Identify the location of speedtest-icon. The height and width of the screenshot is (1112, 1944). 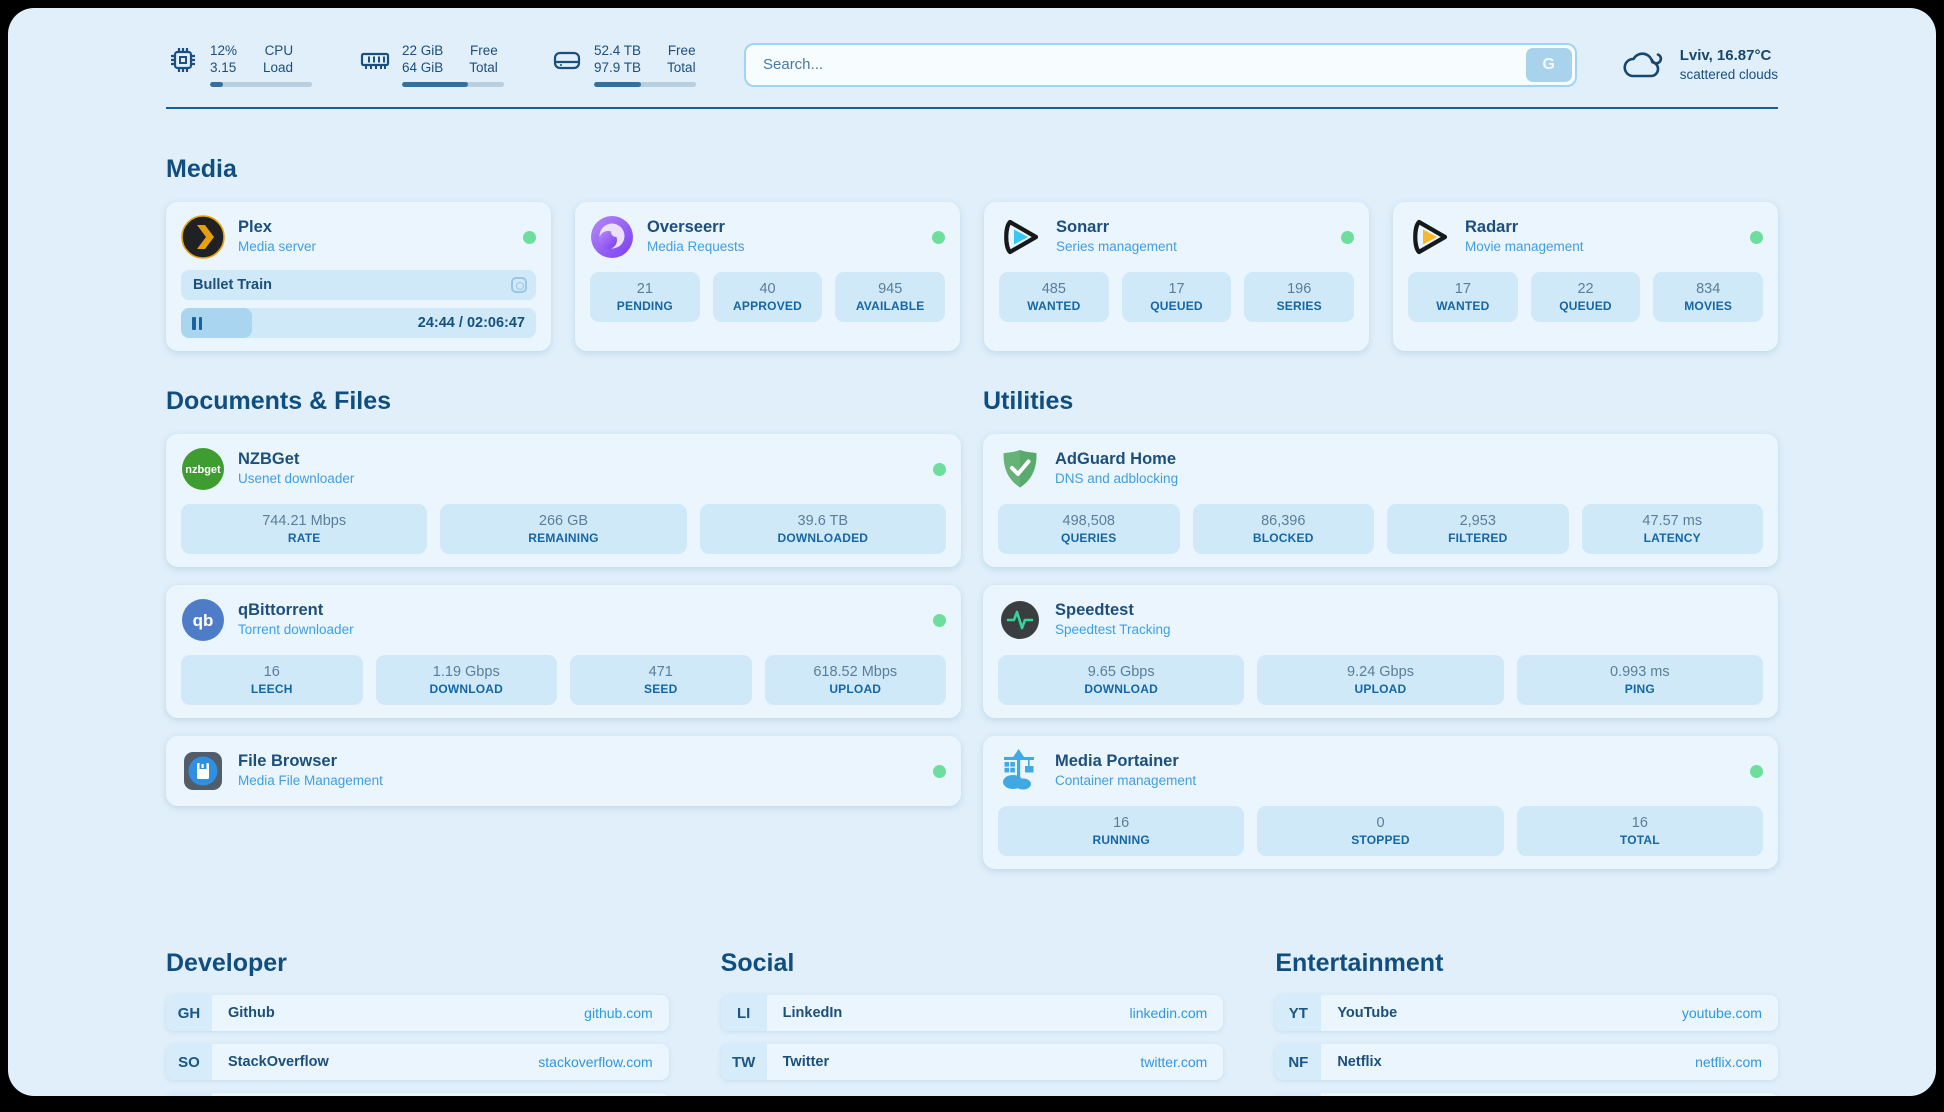
(1020, 620).